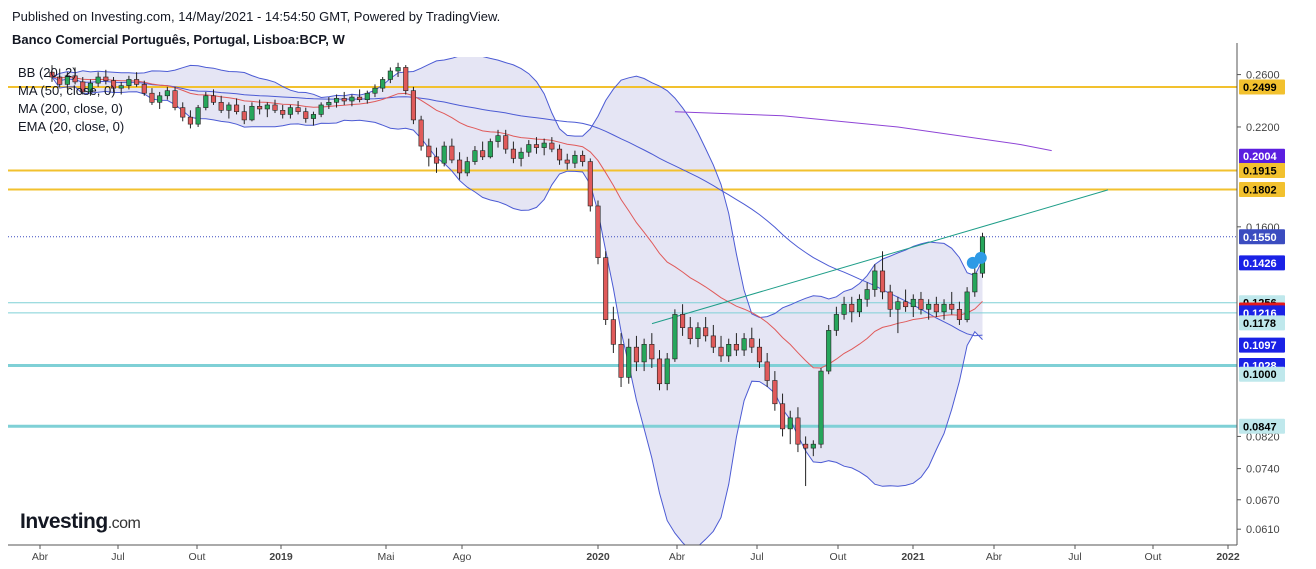 The width and height of the screenshot is (1316, 569). What do you see at coordinates (64, 521) in the screenshot?
I see `logo-main: Investing` at bounding box center [64, 521].